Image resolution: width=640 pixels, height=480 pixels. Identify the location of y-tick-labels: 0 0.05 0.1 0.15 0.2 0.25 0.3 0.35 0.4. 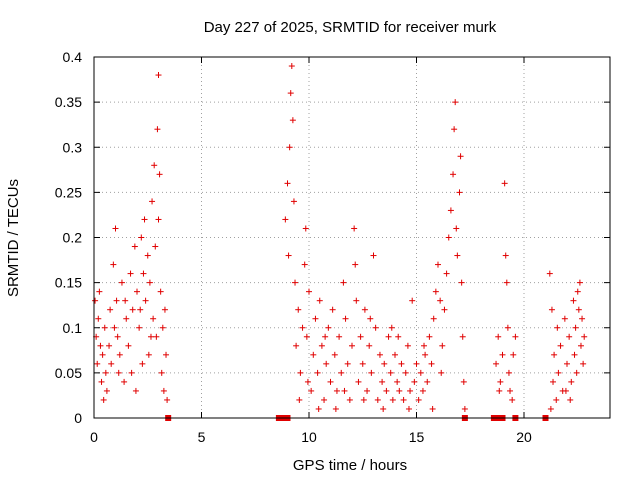
(68, 237).